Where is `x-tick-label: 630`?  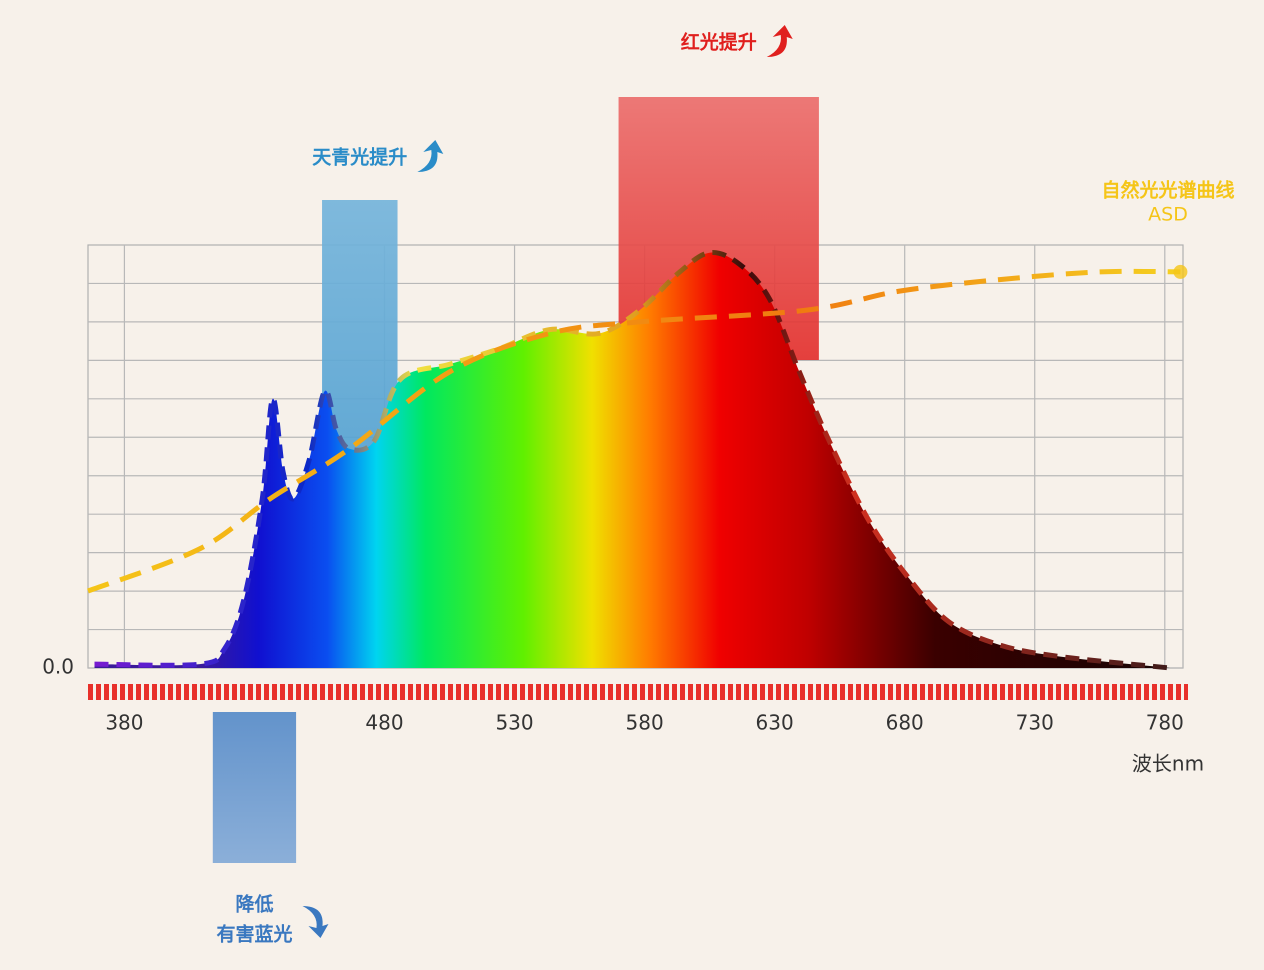 x-tick-label: 630 is located at coordinates (775, 723).